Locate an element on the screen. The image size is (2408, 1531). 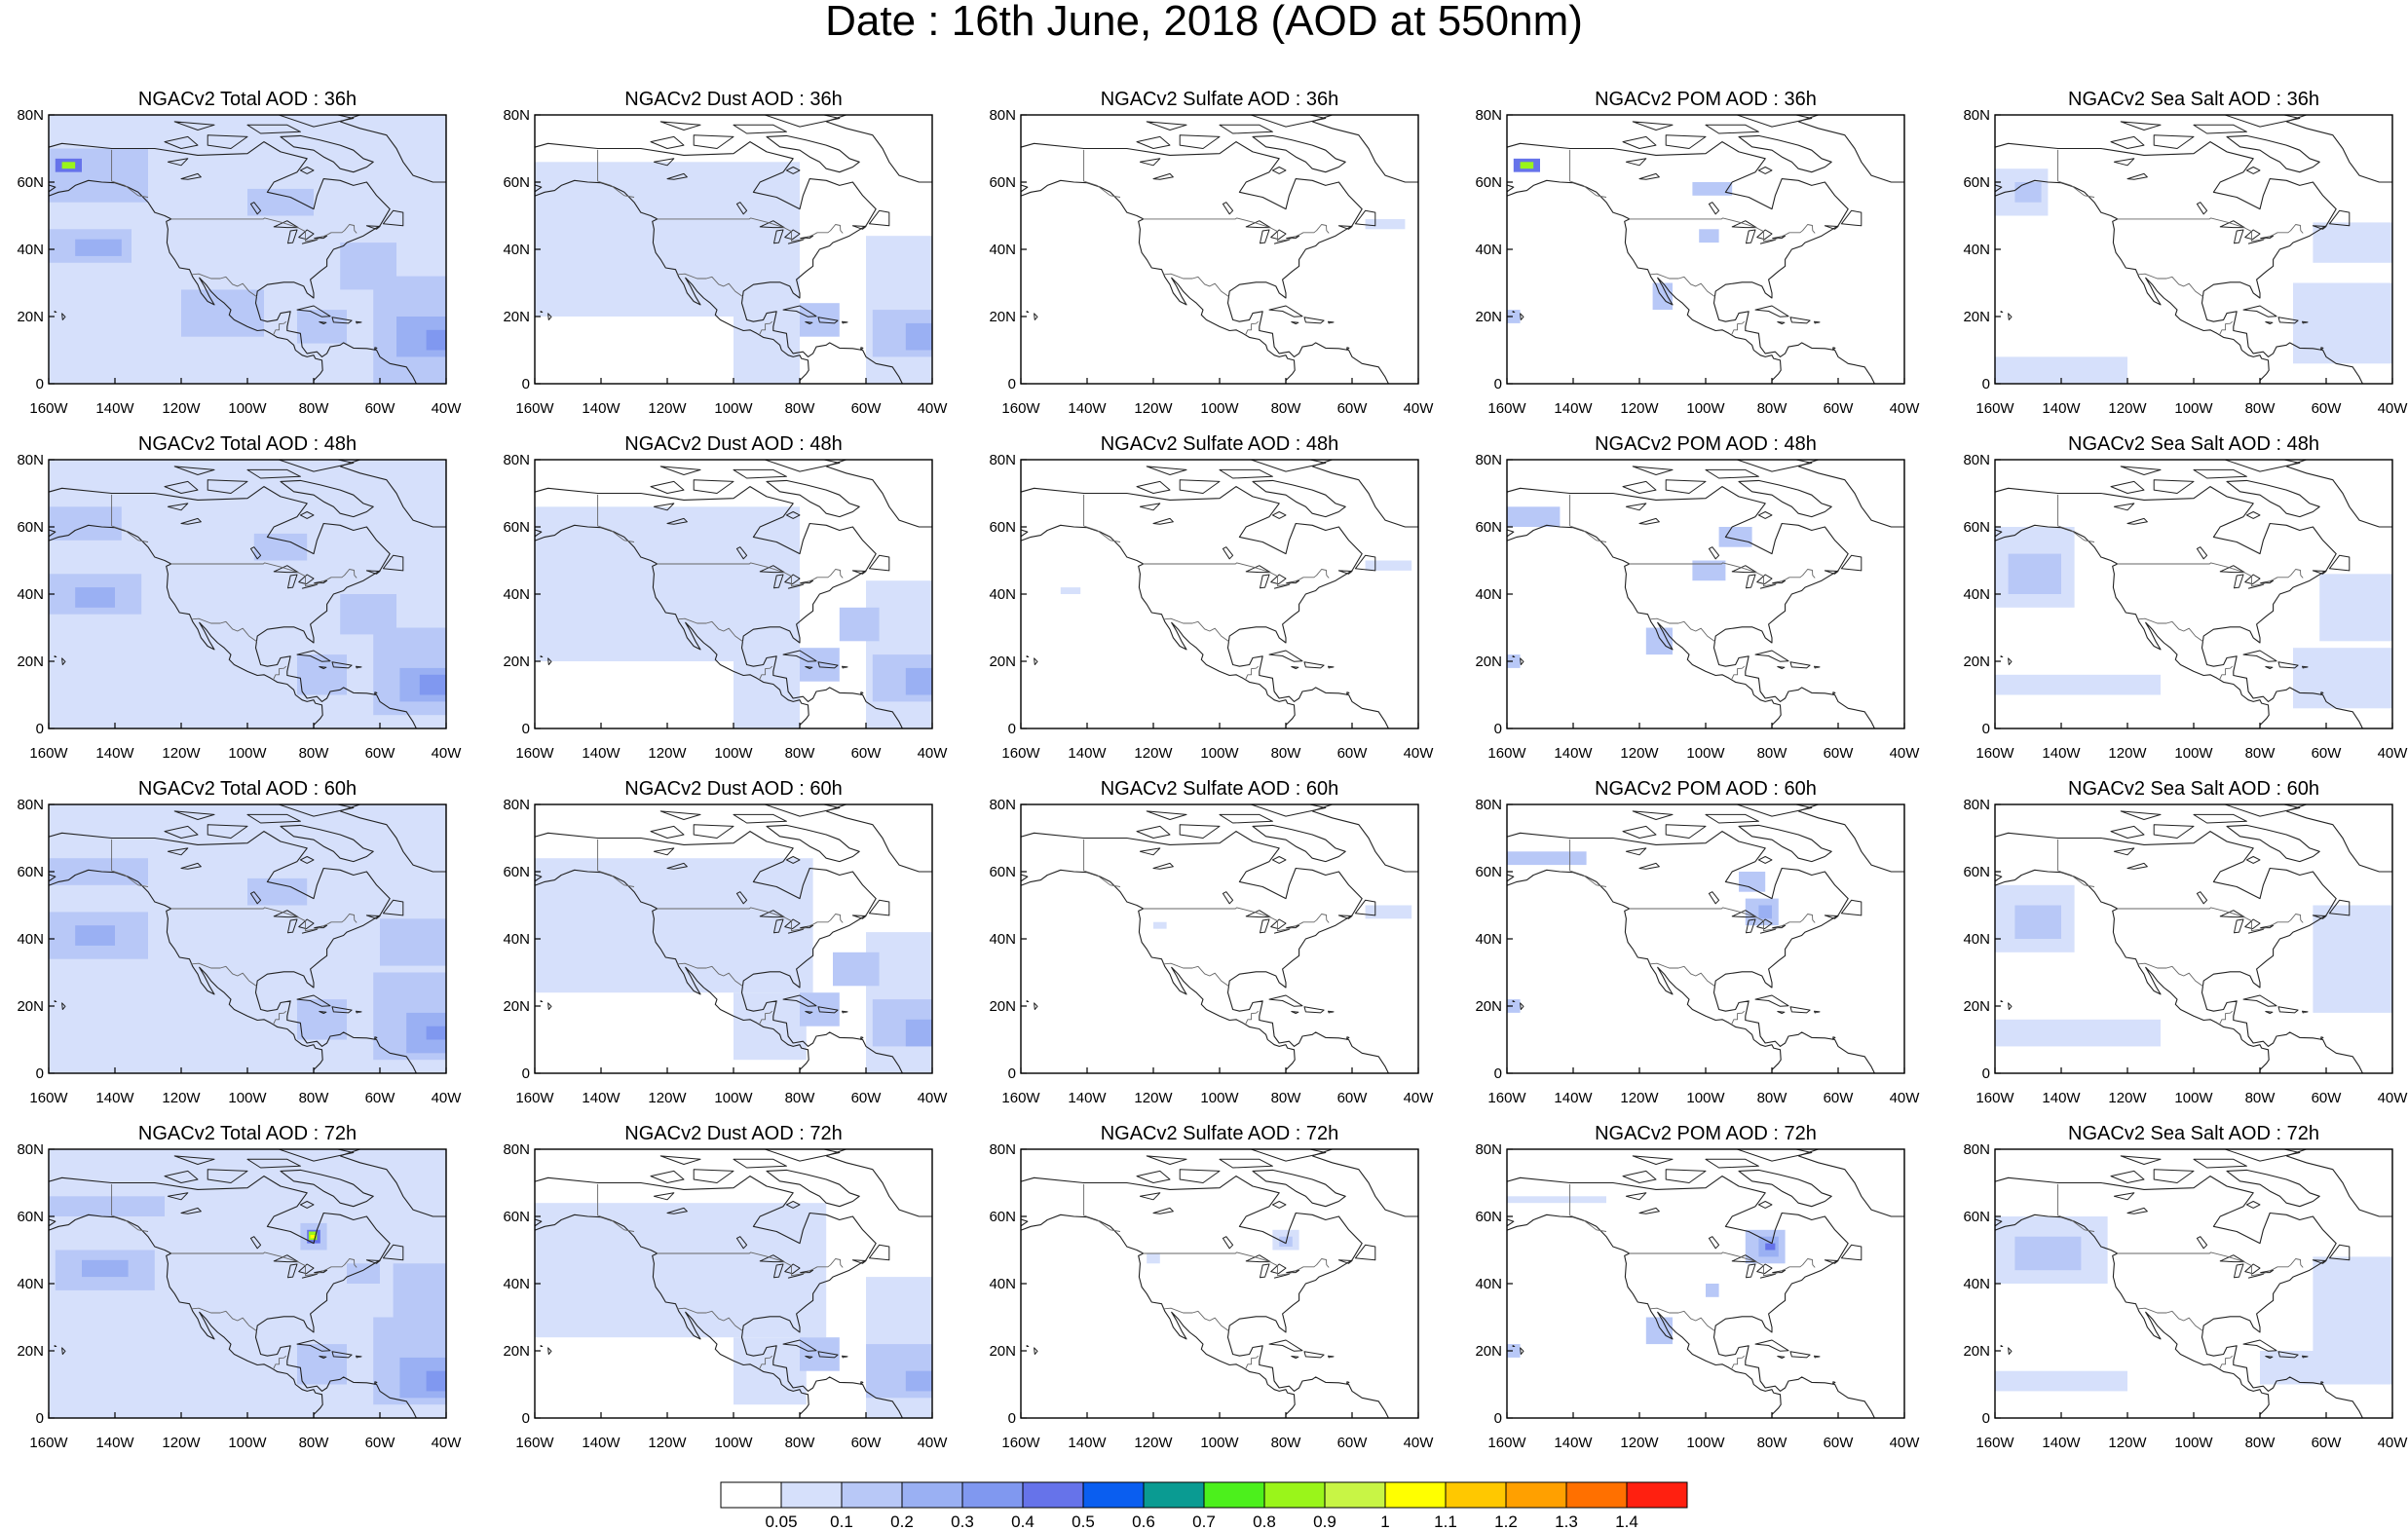
panel-title: NGACv2 Sulfate AOD : 48h is located at coordinates (1220, 444).